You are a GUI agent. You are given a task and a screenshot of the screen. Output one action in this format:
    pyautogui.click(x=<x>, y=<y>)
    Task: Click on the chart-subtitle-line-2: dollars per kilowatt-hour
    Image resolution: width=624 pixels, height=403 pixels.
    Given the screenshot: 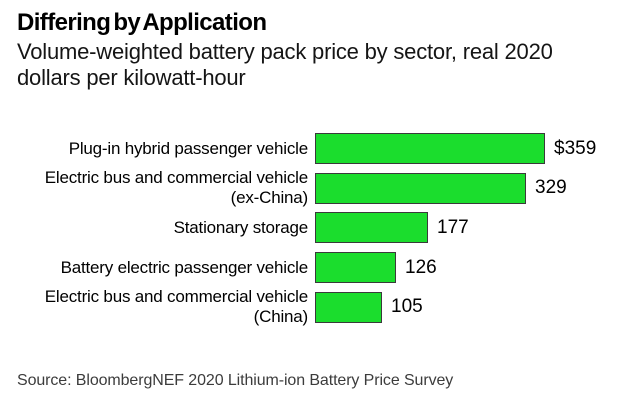 What is the action you would take?
    pyautogui.click(x=131, y=77)
    